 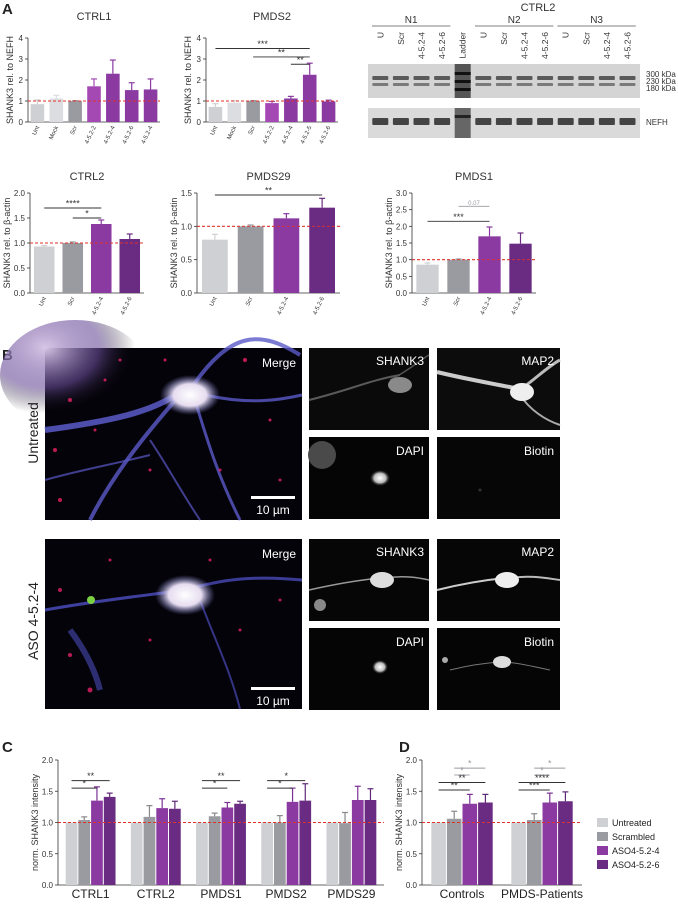 I want to click on shank3-label-aso: SHANK3, so click(x=400, y=552).